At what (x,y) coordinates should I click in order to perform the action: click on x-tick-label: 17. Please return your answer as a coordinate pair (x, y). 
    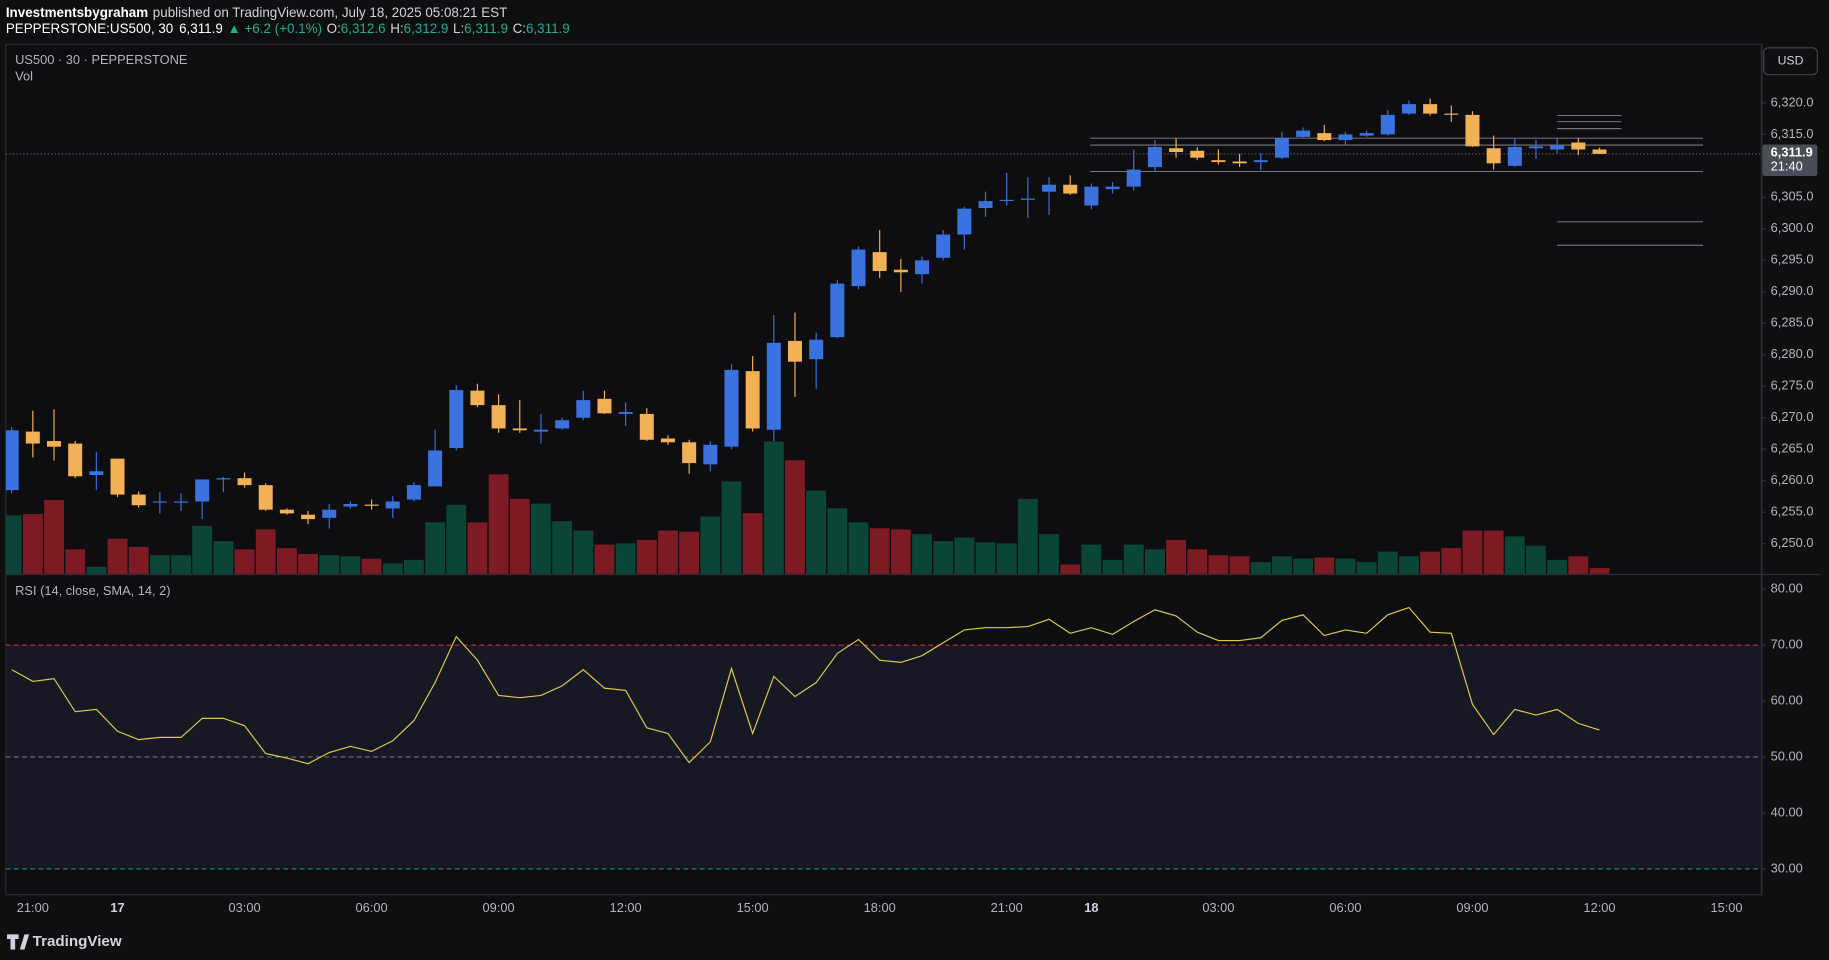
    Looking at the image, I should click on (117, 907).